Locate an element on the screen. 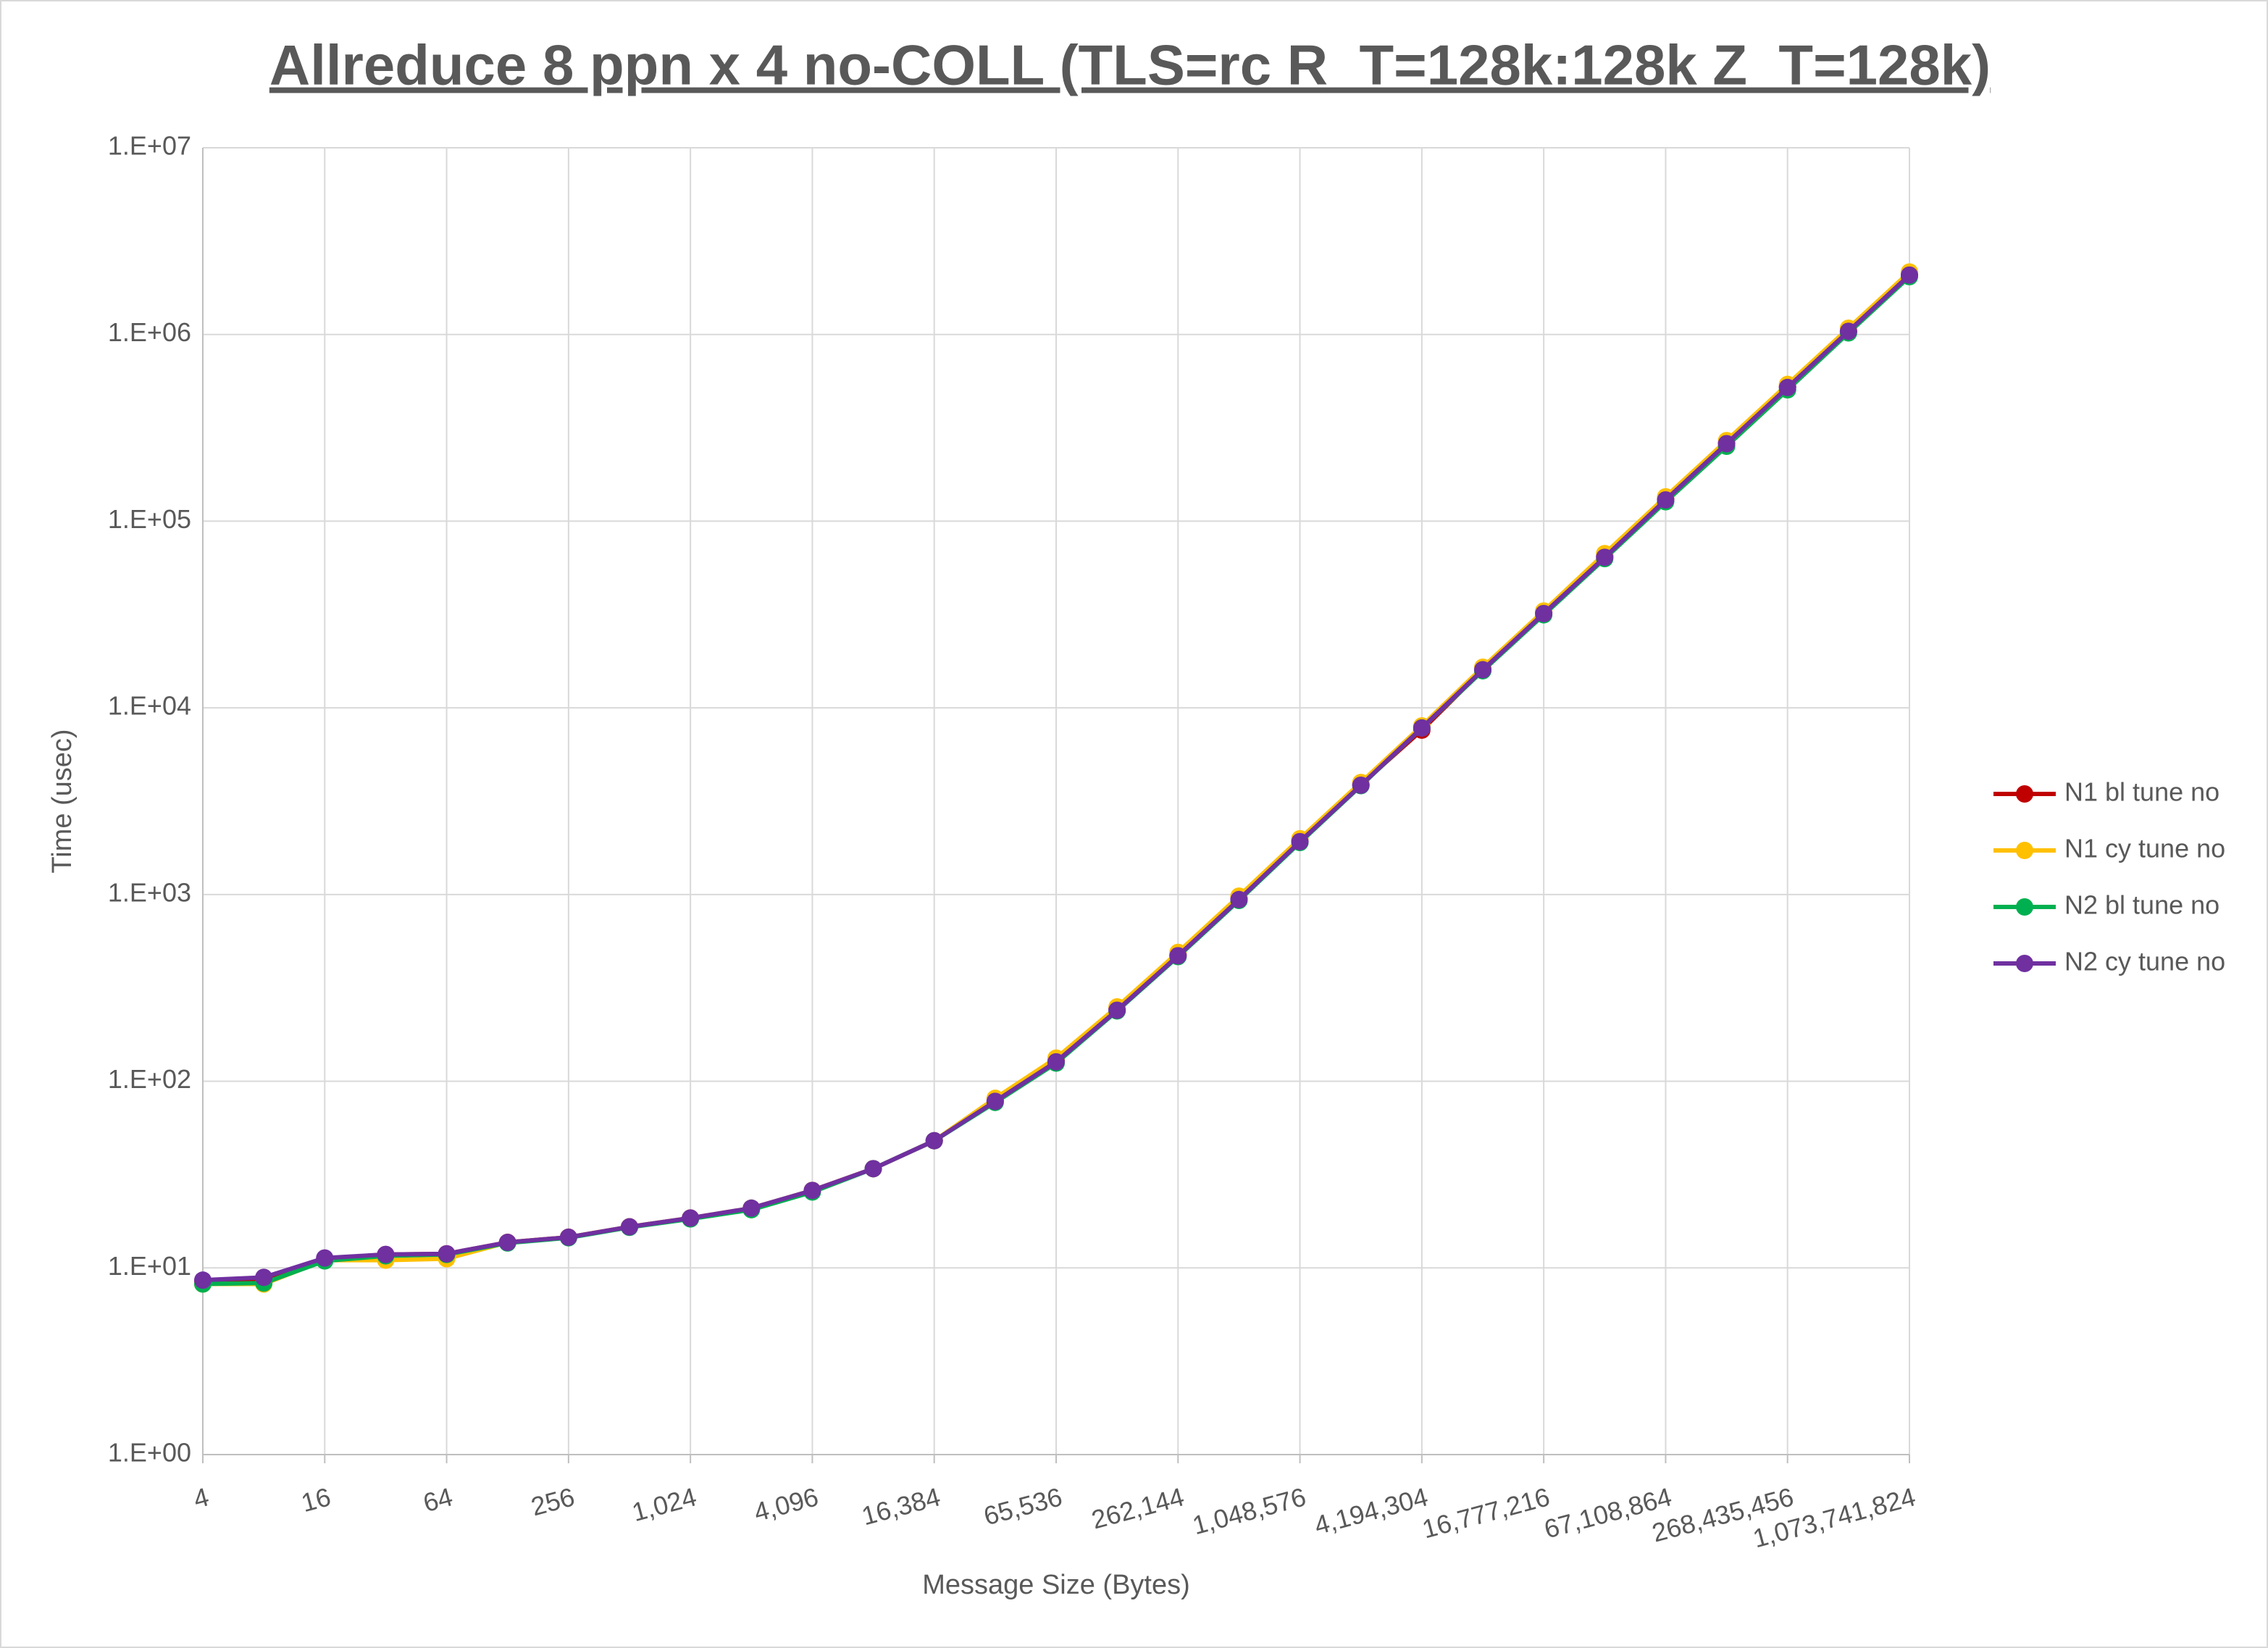 Image resolution: width=2268 pixels, height=1648 pixels. y-tick-label: 1.E+07 is located at coordinates (150, 146).